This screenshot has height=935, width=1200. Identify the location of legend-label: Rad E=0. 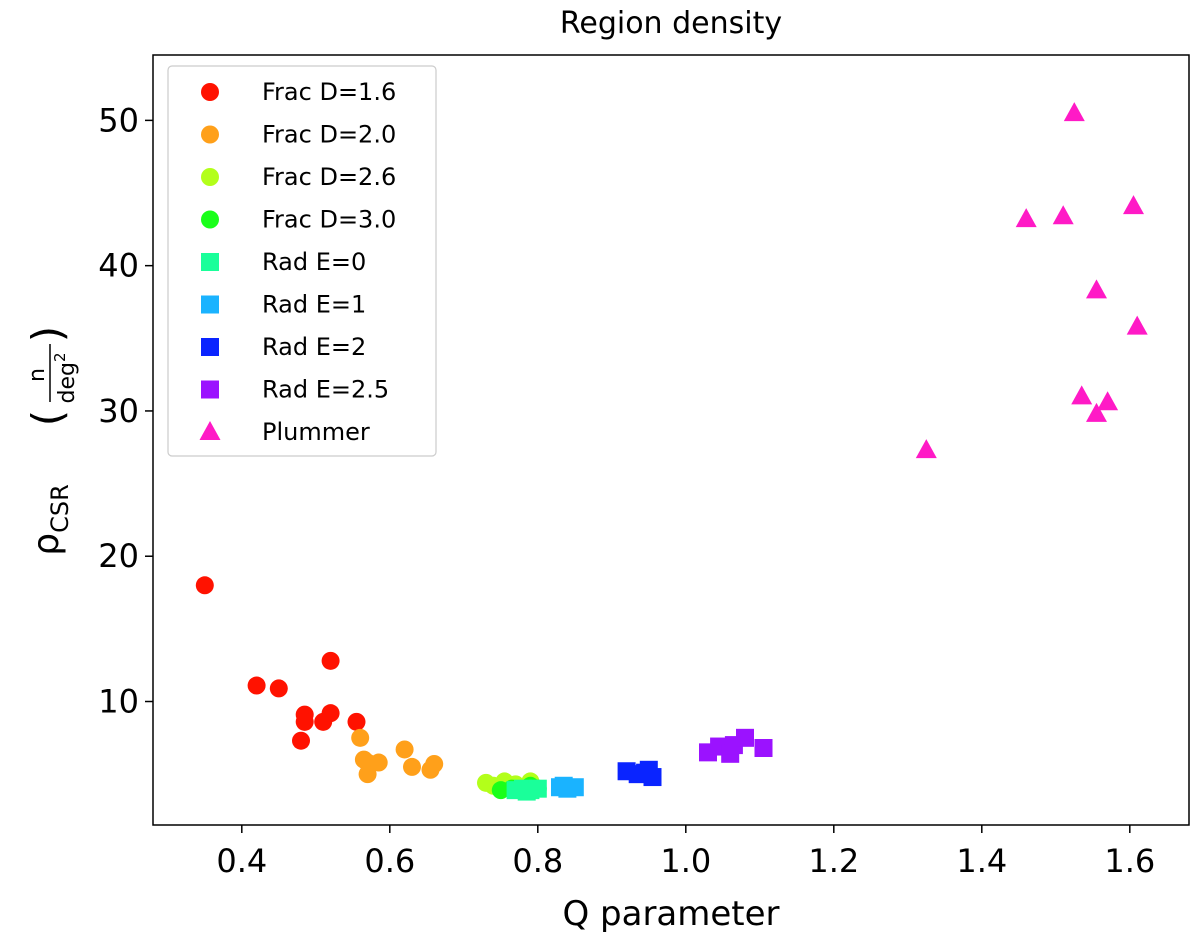
(314, 262).